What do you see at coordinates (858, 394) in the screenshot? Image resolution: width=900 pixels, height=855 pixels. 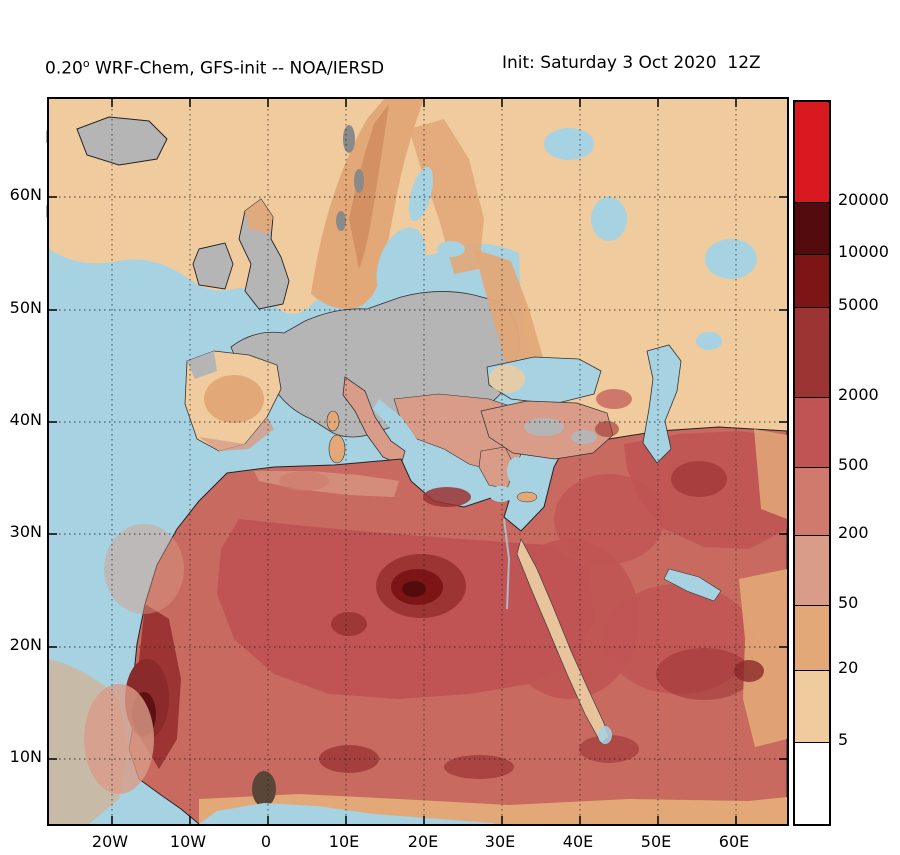 I see `colorbar-label-2000: 2000` at bounding box center [858, 394].